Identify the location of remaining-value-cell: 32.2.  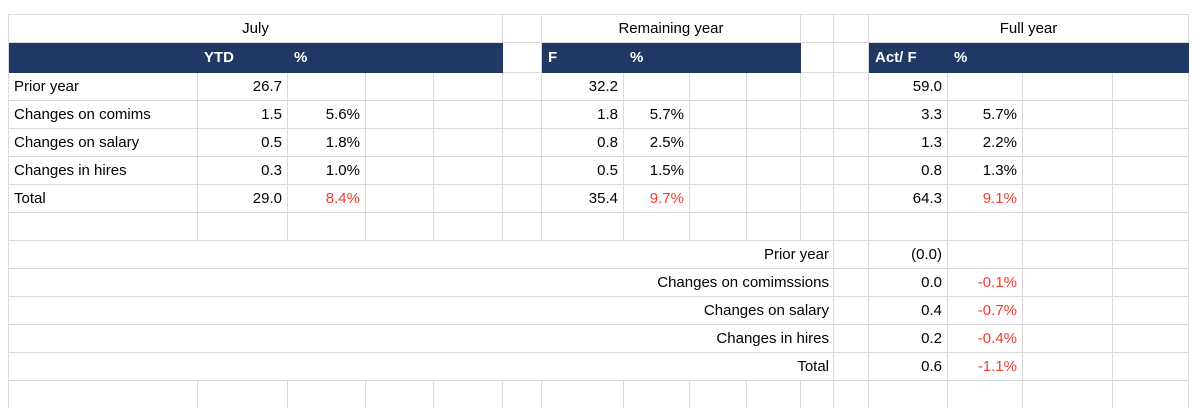
(583, 87).